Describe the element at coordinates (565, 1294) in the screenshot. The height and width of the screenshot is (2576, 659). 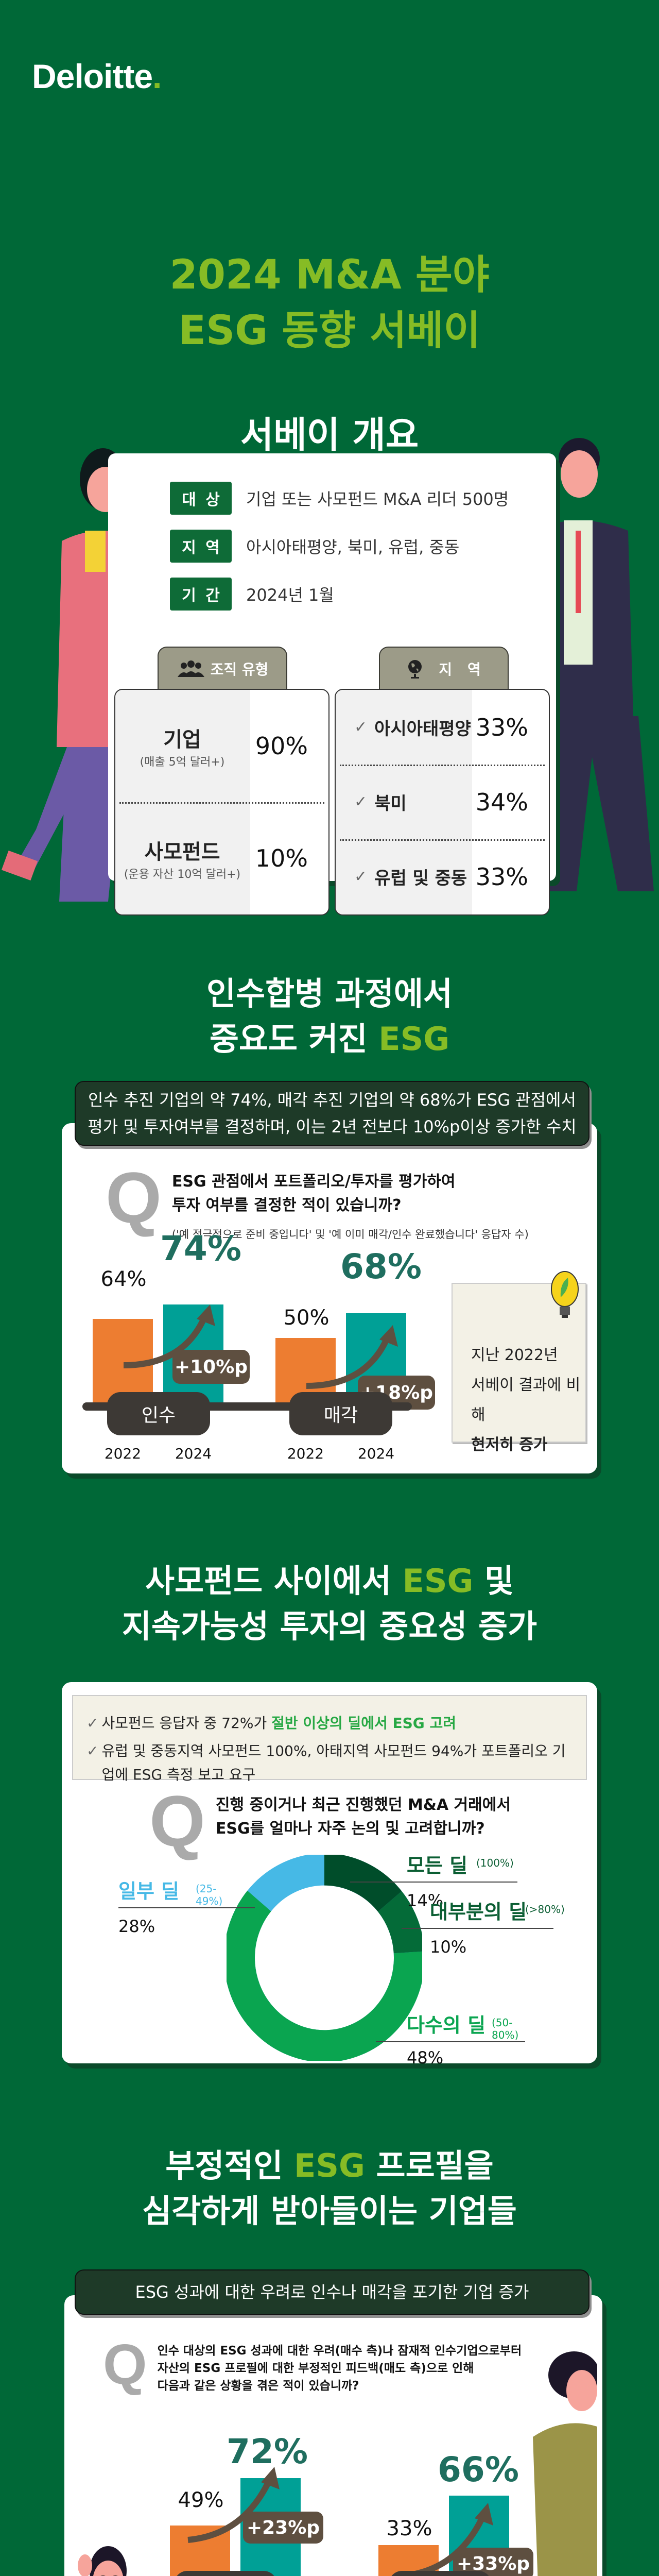
I see `lightbulb-leaf-icon` at that location.